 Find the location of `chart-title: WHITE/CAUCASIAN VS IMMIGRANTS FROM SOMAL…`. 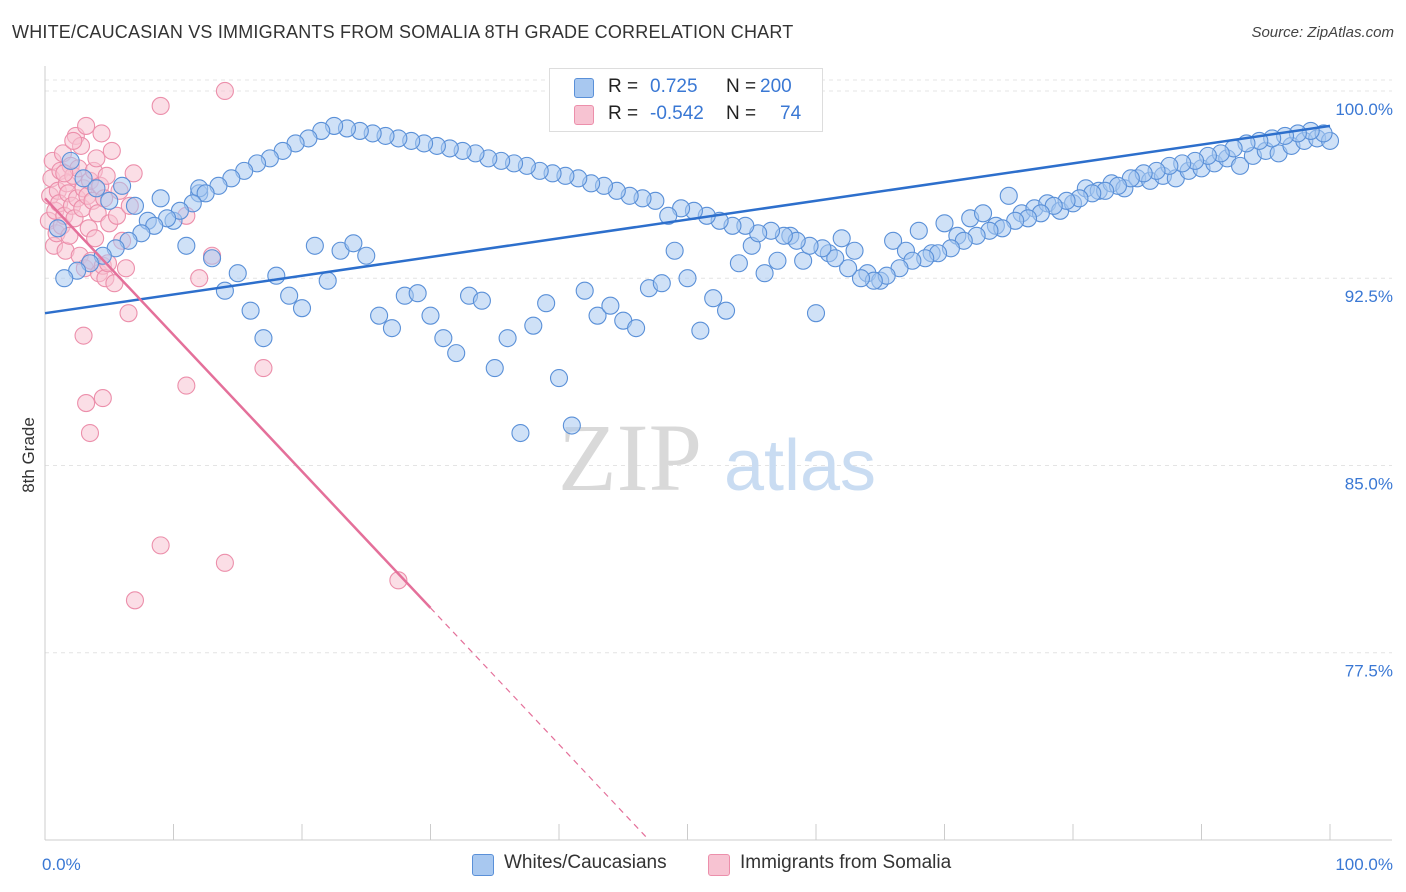

chart-title: WHITE/CAUCASIAN VS IMMIGRANTS FROM SOMAL… is located at coordinates (403, 32).